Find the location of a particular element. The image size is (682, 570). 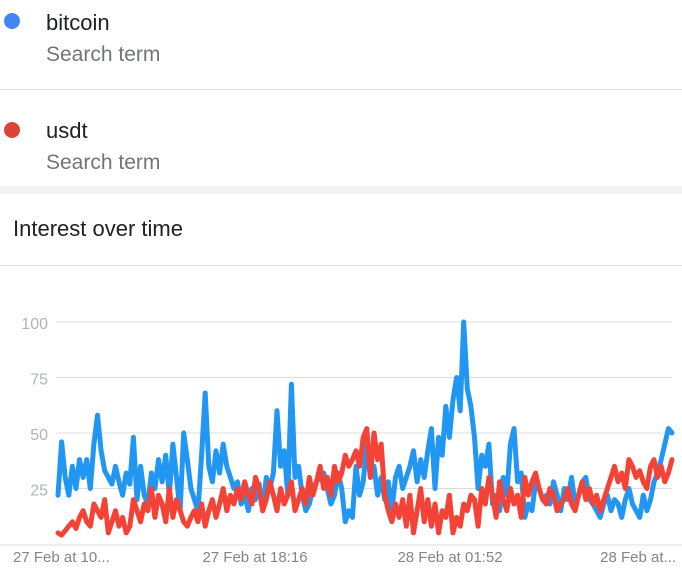

bitcoin-color-dot is located at coordinates (12, 21).